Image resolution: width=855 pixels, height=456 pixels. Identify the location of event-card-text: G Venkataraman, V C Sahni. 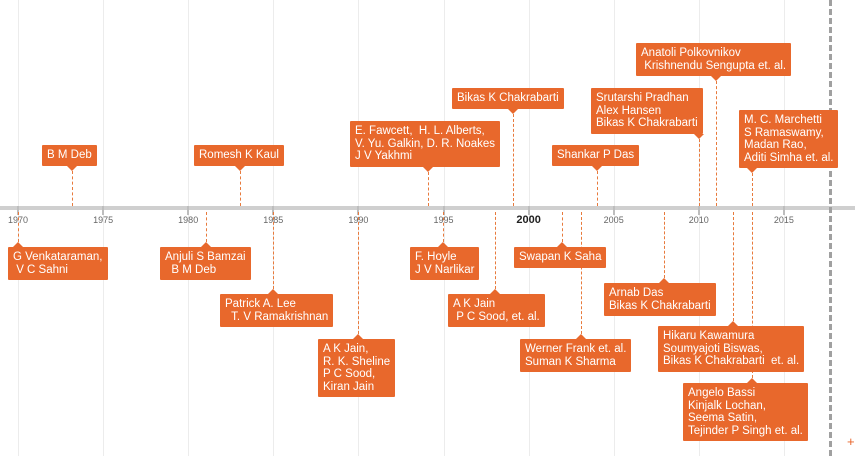
(58, 263).